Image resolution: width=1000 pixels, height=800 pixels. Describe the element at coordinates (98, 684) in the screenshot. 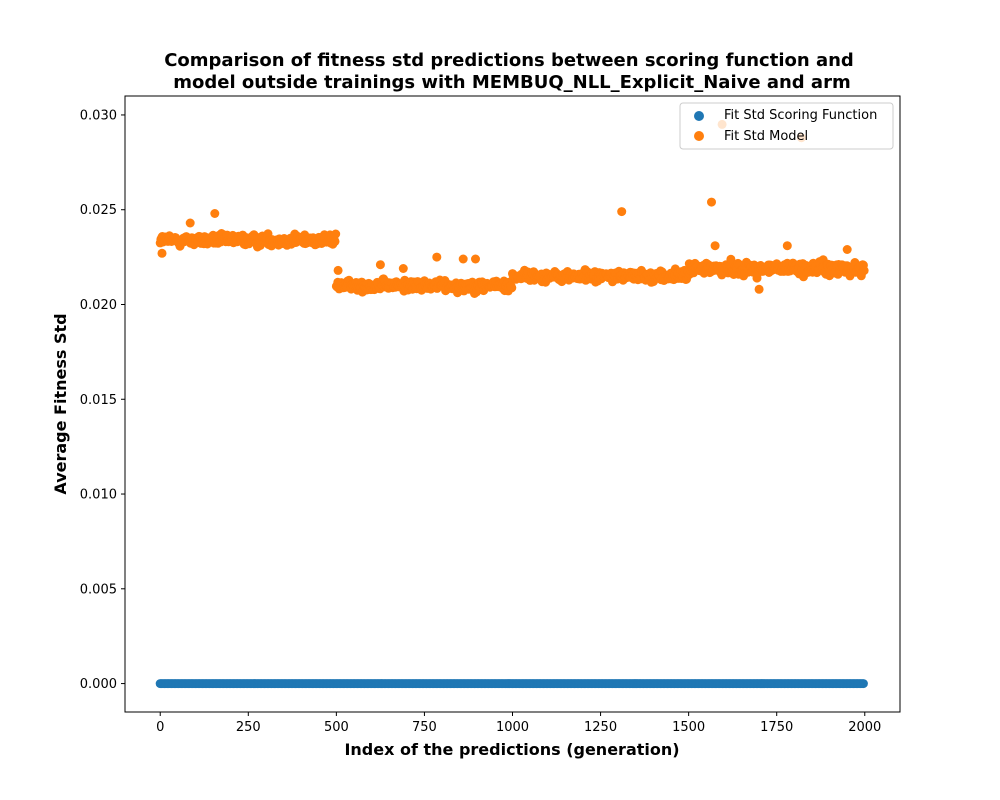

I see `y-tick-label: 0.000` at that location.